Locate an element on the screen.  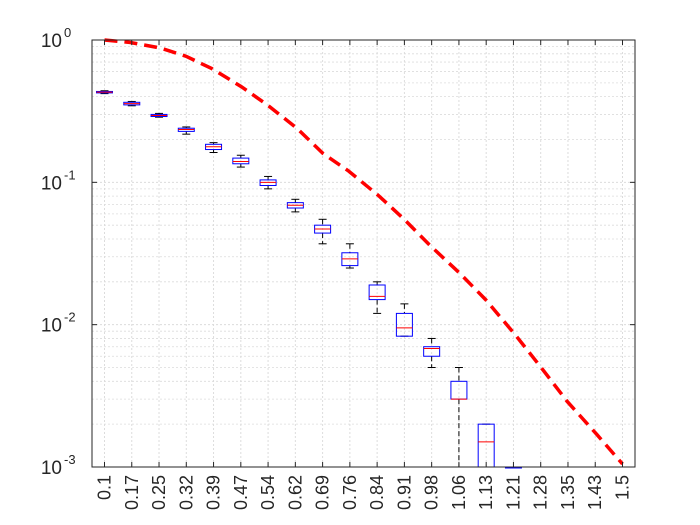
box-0.76 is located at coordinates (350, 256).